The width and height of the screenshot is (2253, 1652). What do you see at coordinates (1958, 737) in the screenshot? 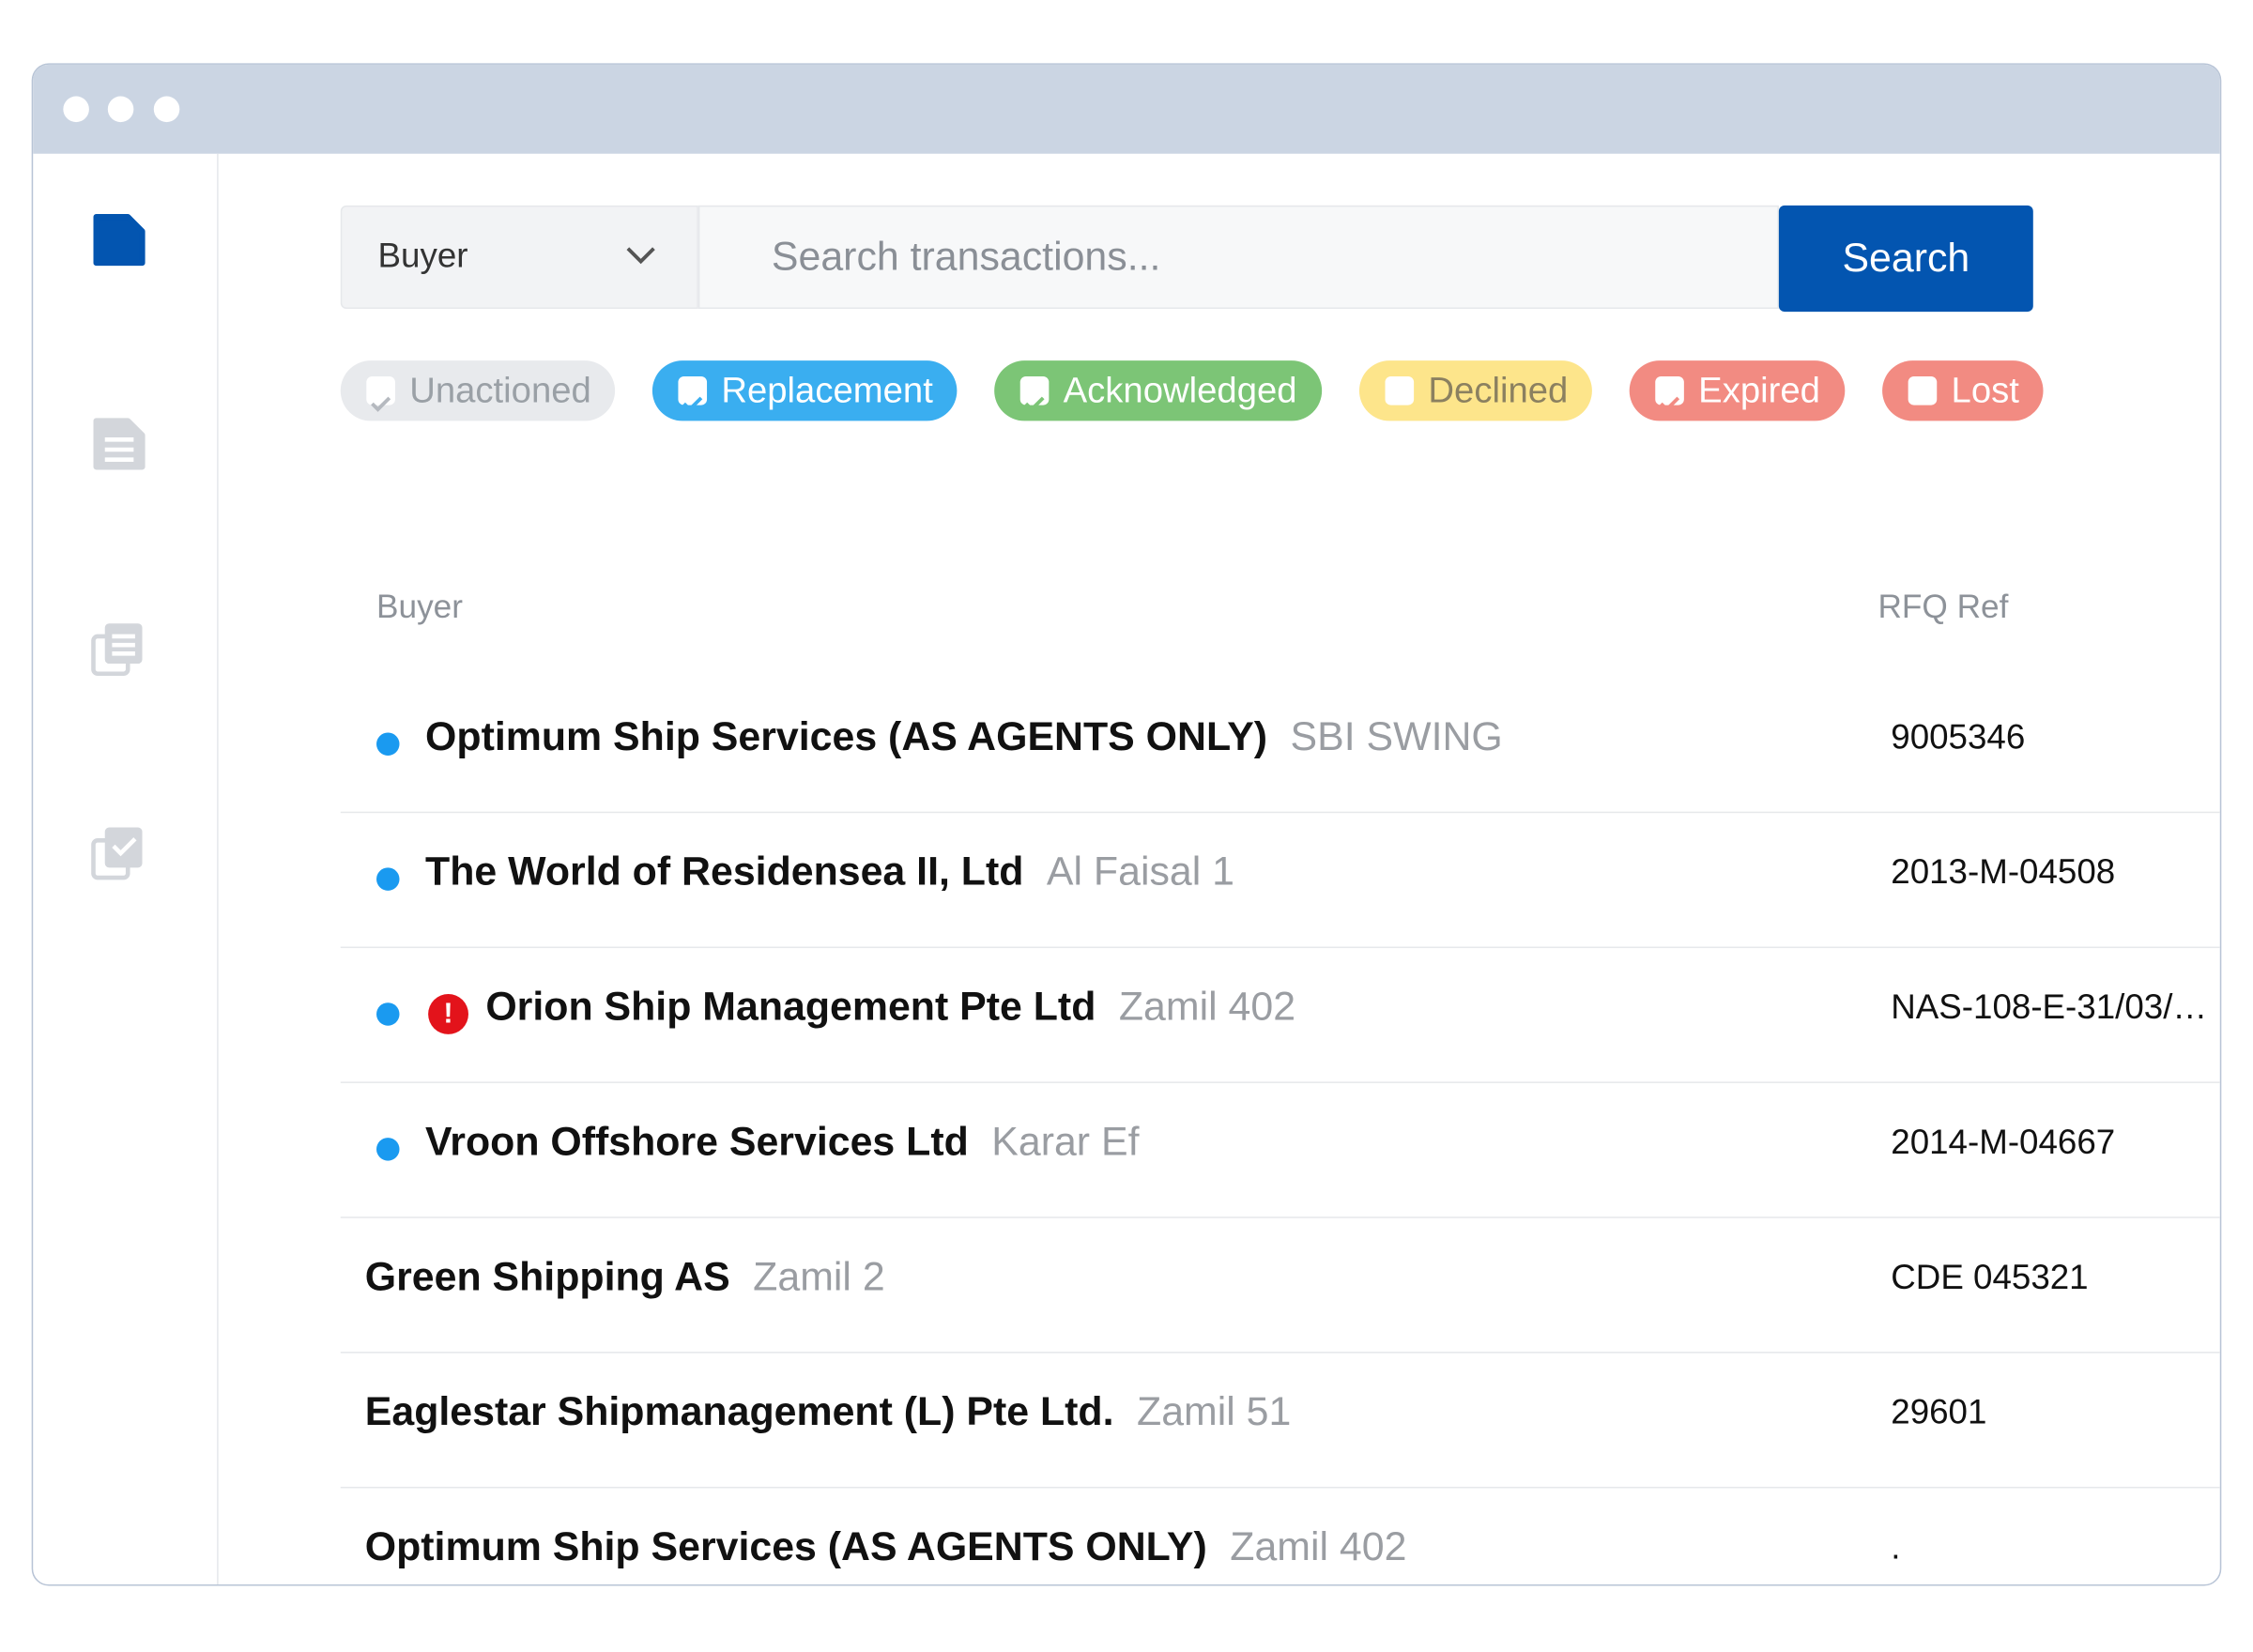
I see `rfq-ref: 9005346` at bounding box center [1958, 737].